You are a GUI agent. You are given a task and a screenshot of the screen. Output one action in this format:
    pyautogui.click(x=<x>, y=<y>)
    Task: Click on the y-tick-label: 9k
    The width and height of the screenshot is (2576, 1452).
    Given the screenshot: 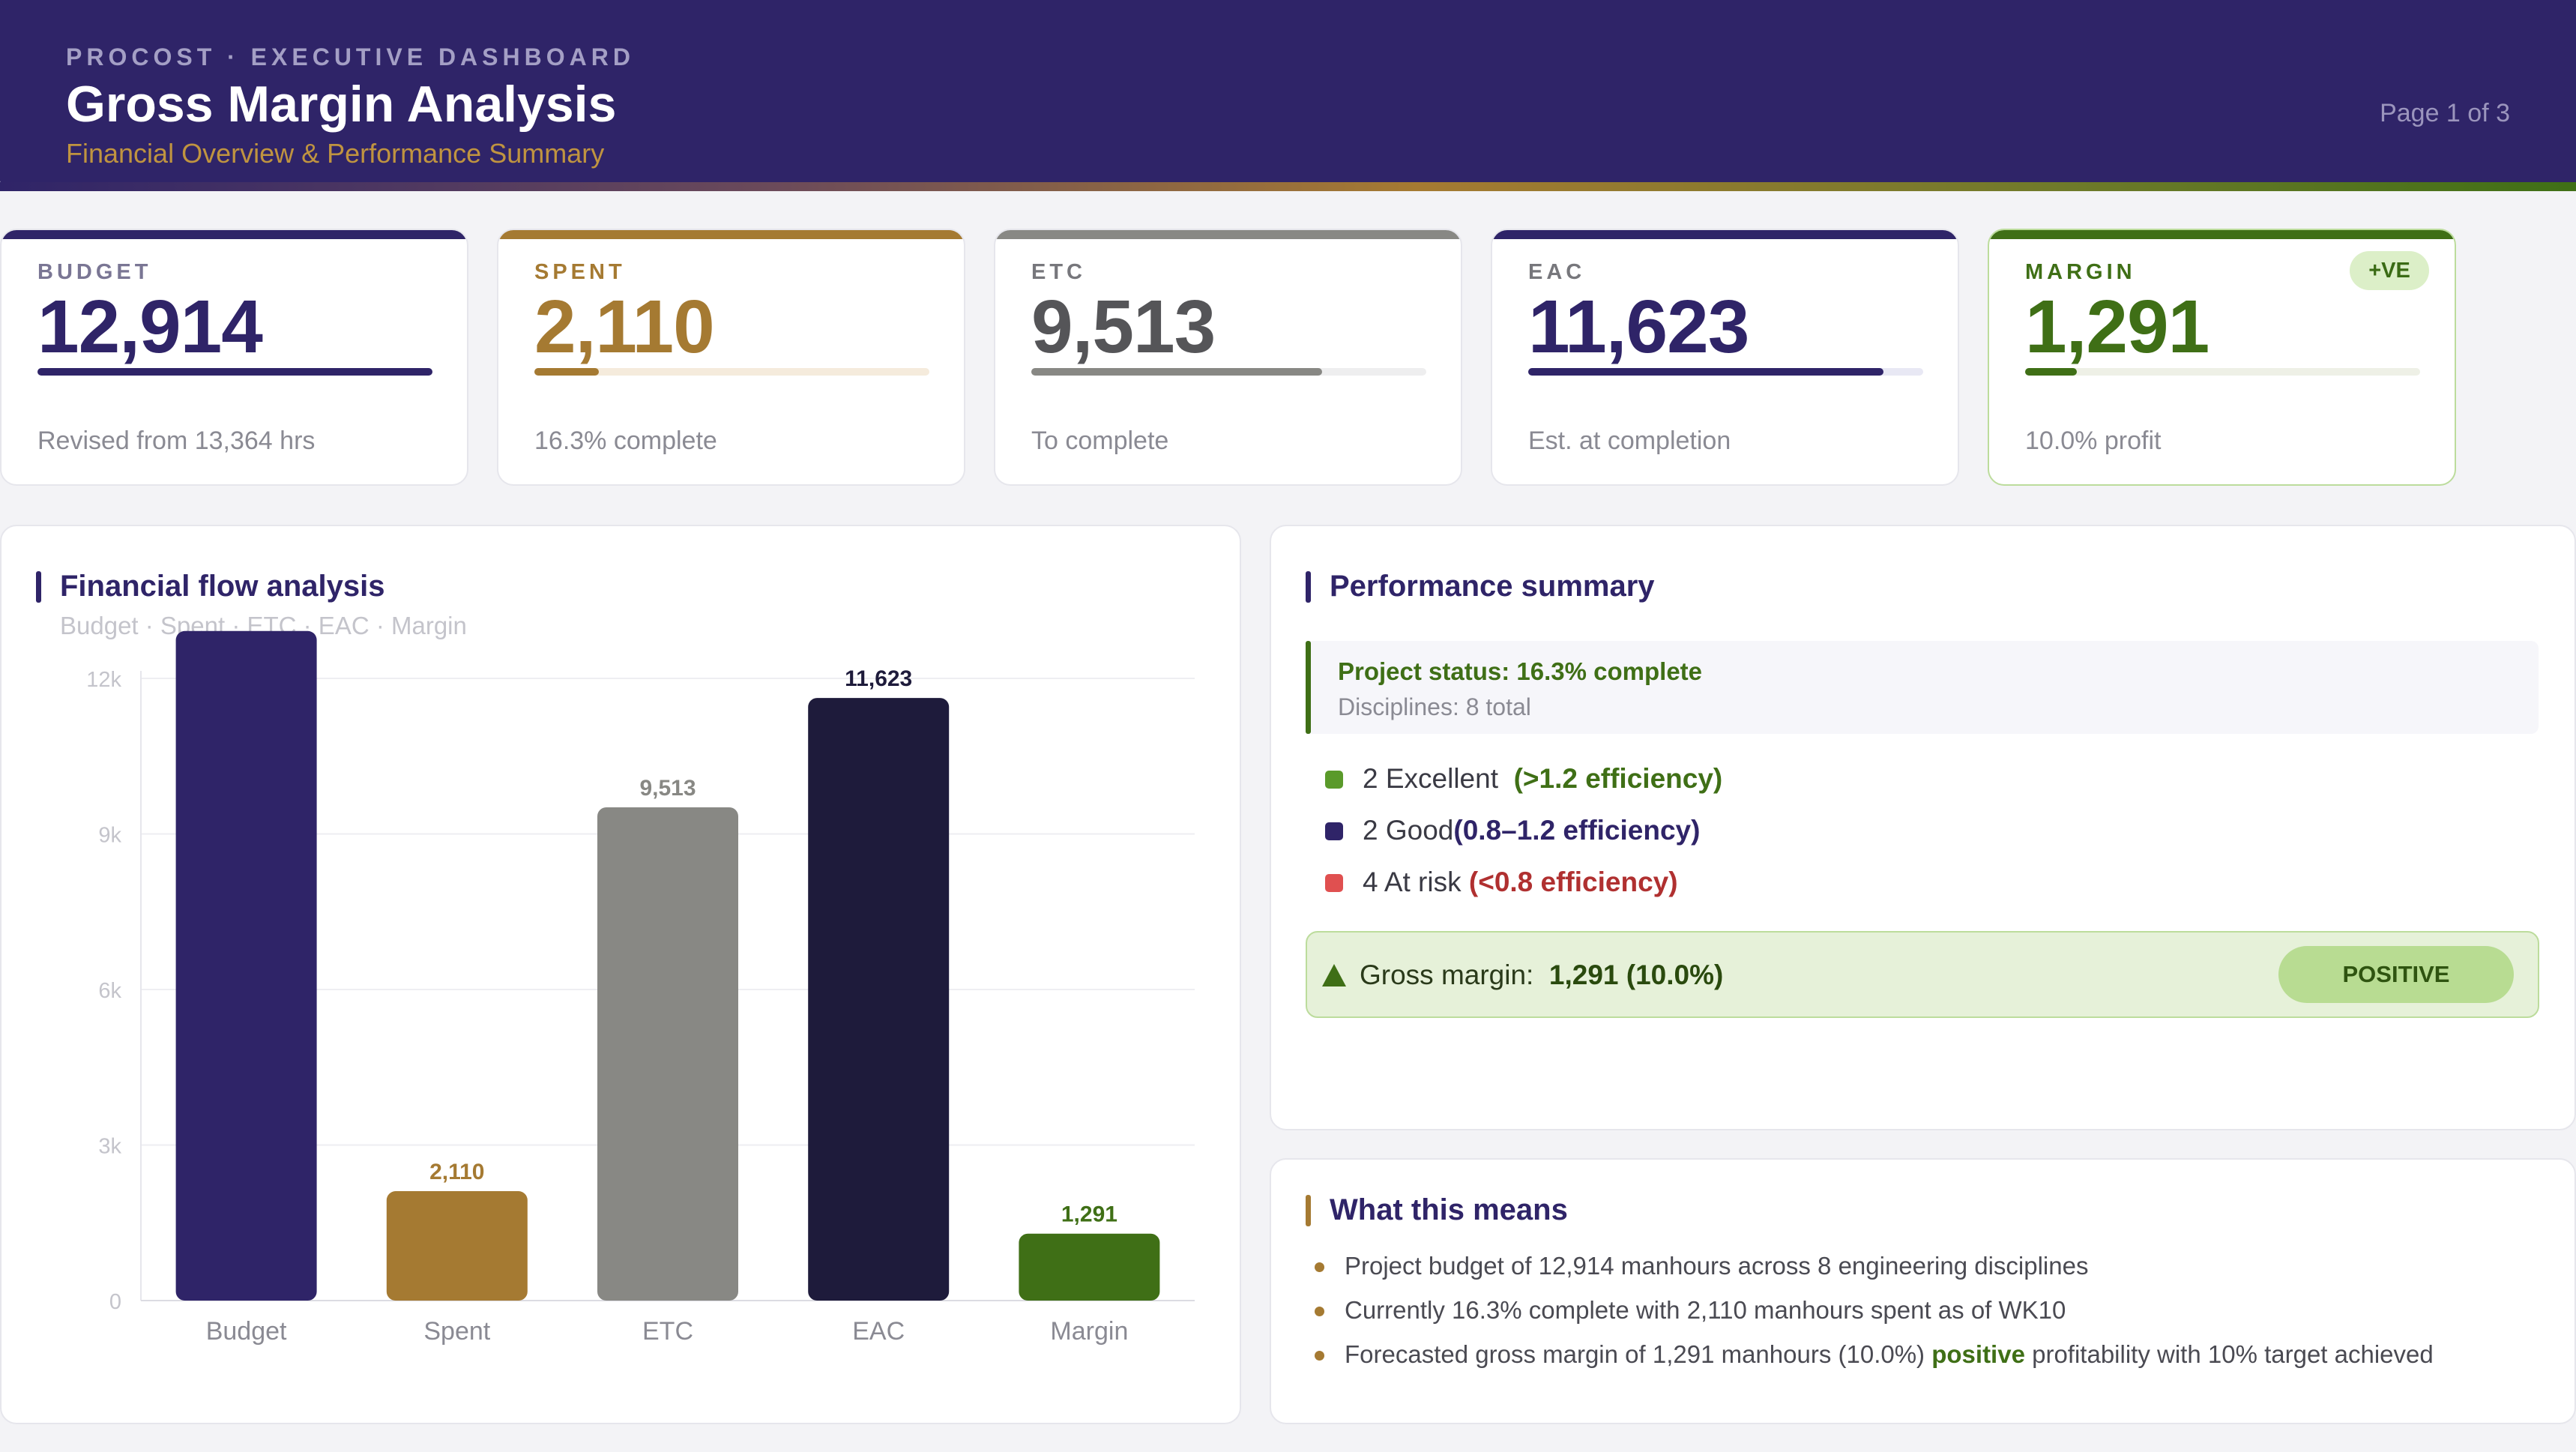 What is the action you would take?
    pyautogui.click(x=110, y=836)
    